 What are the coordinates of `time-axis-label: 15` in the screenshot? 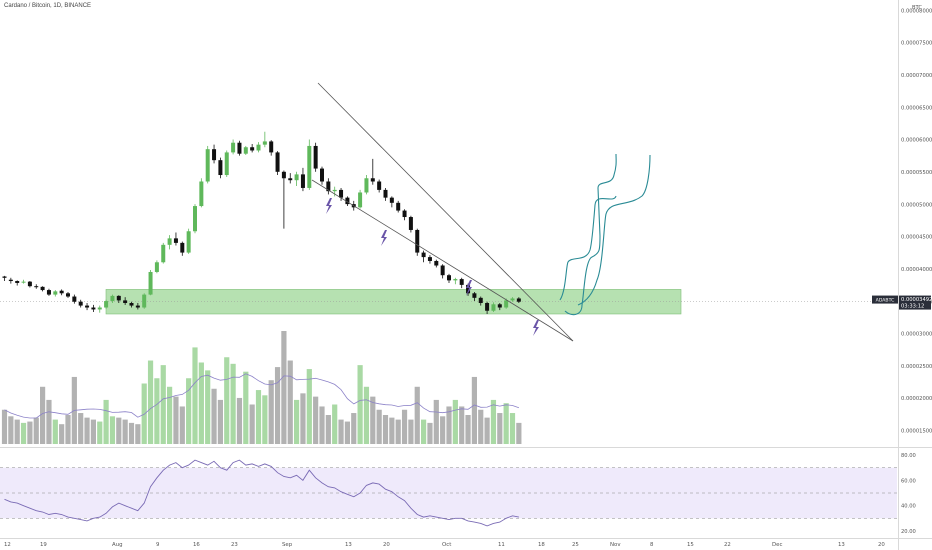 It's located at (690, 545).